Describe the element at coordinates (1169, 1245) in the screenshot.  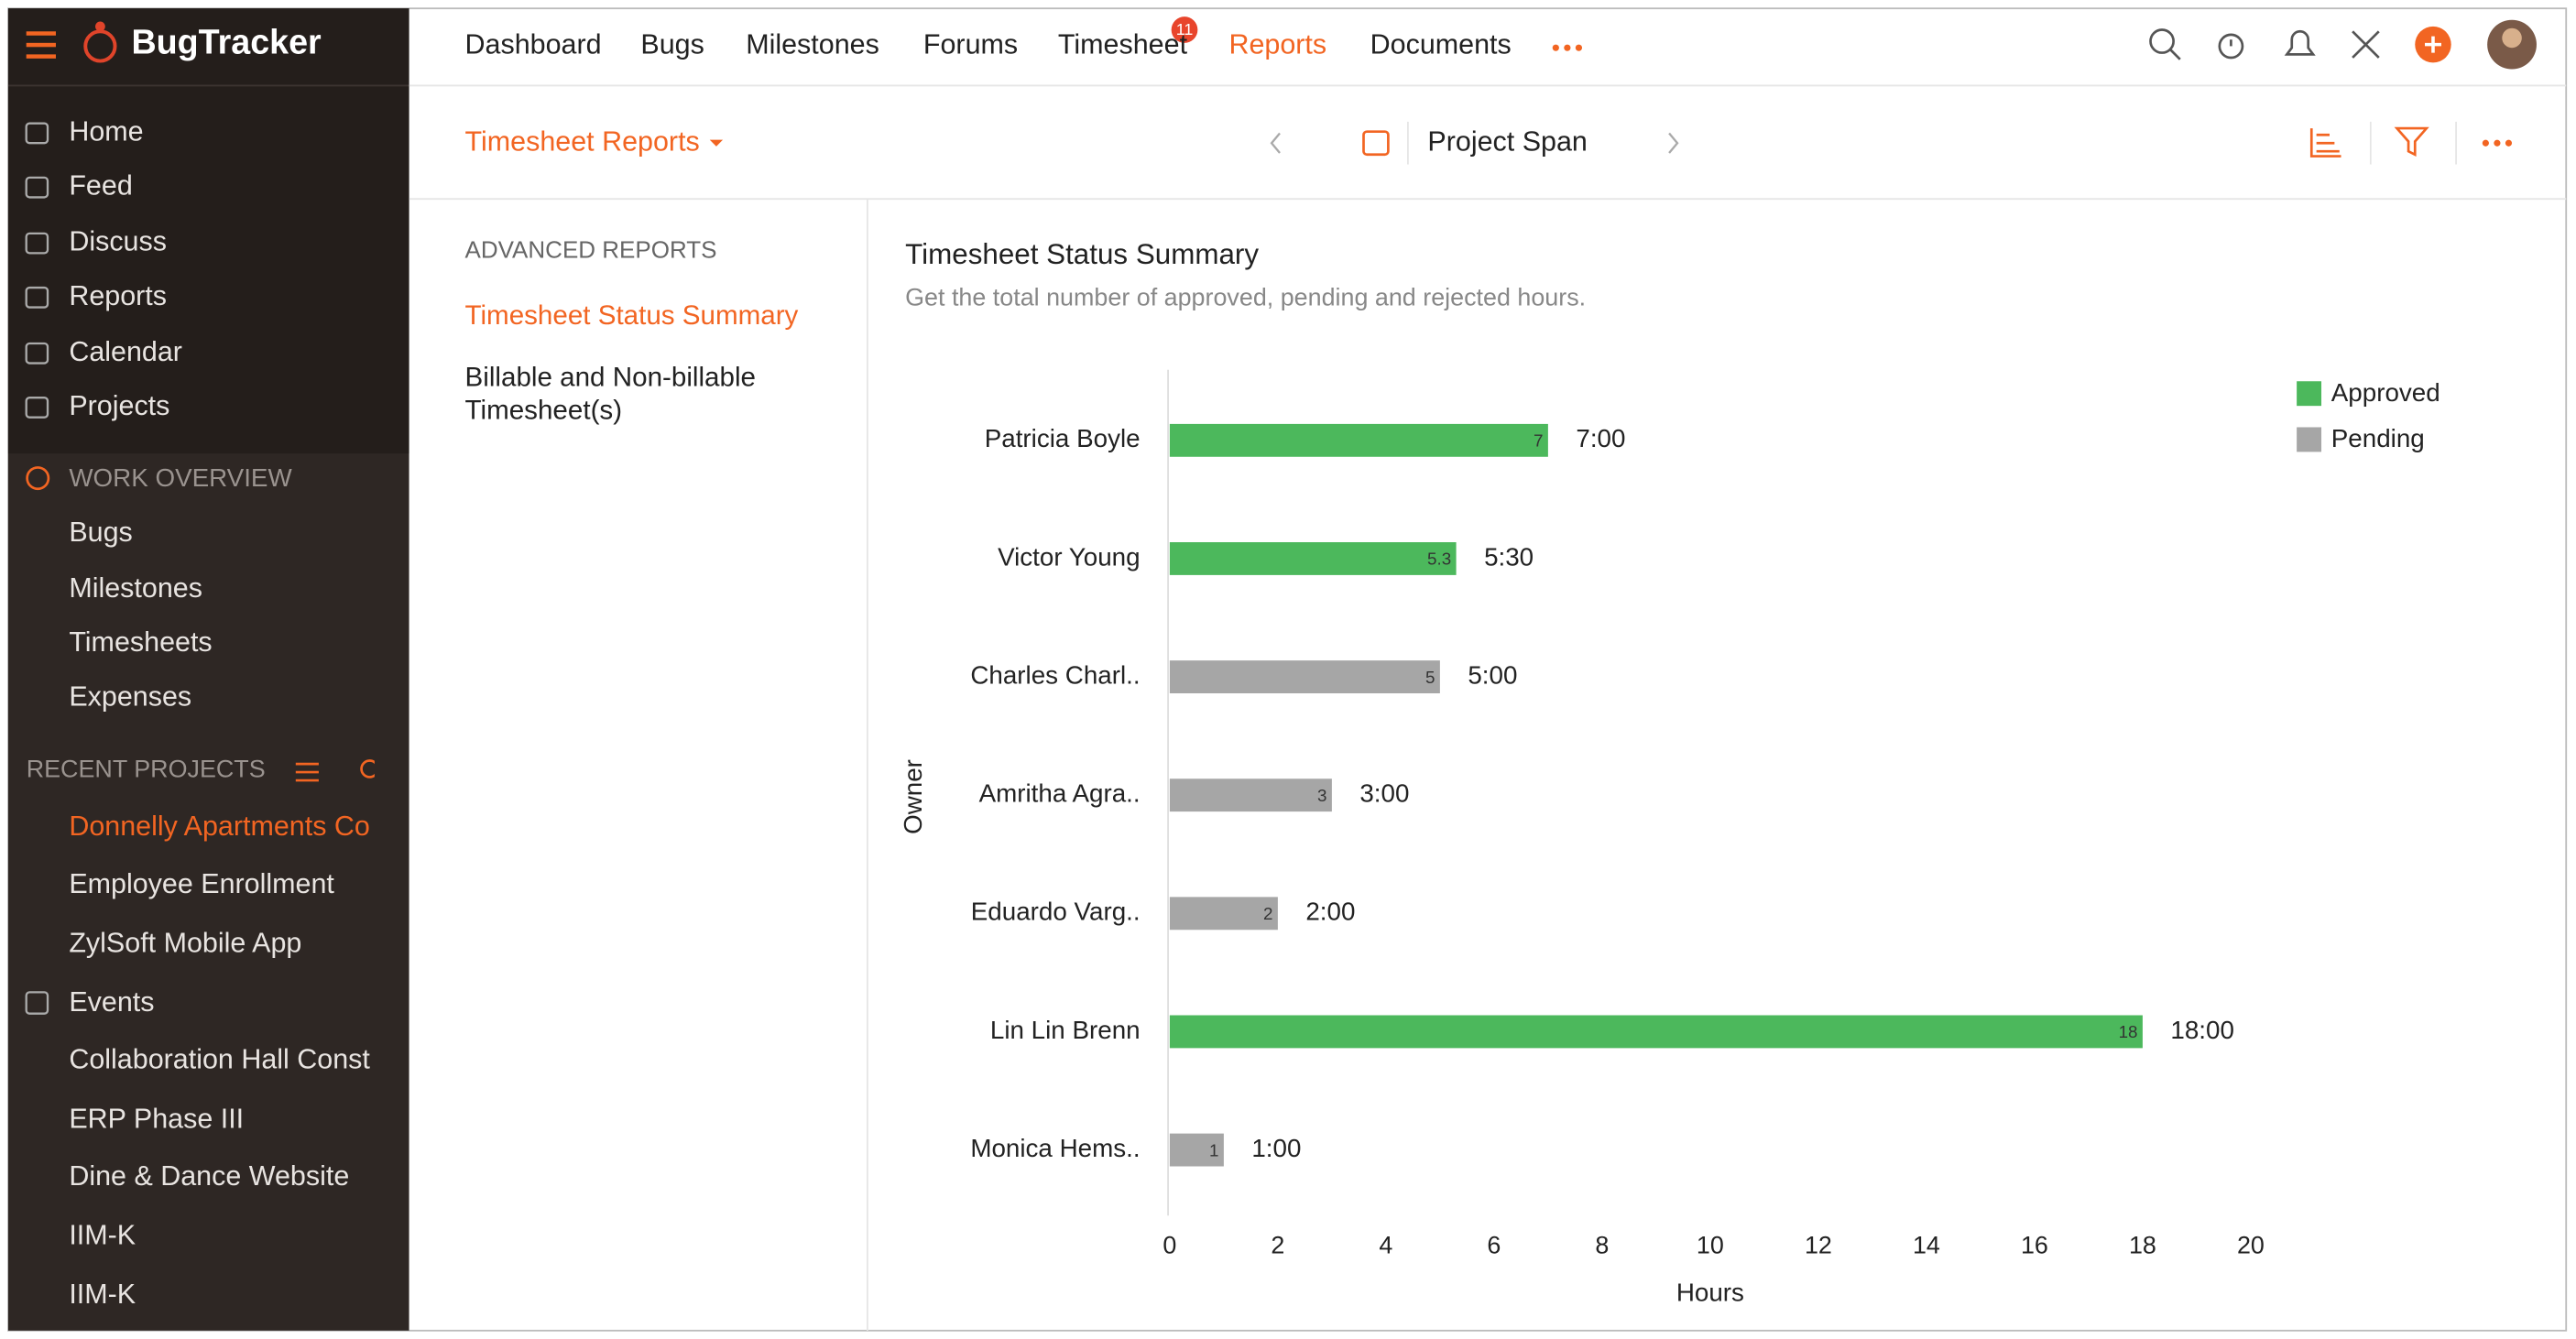
I see `x-tick-label: 0` at that location.